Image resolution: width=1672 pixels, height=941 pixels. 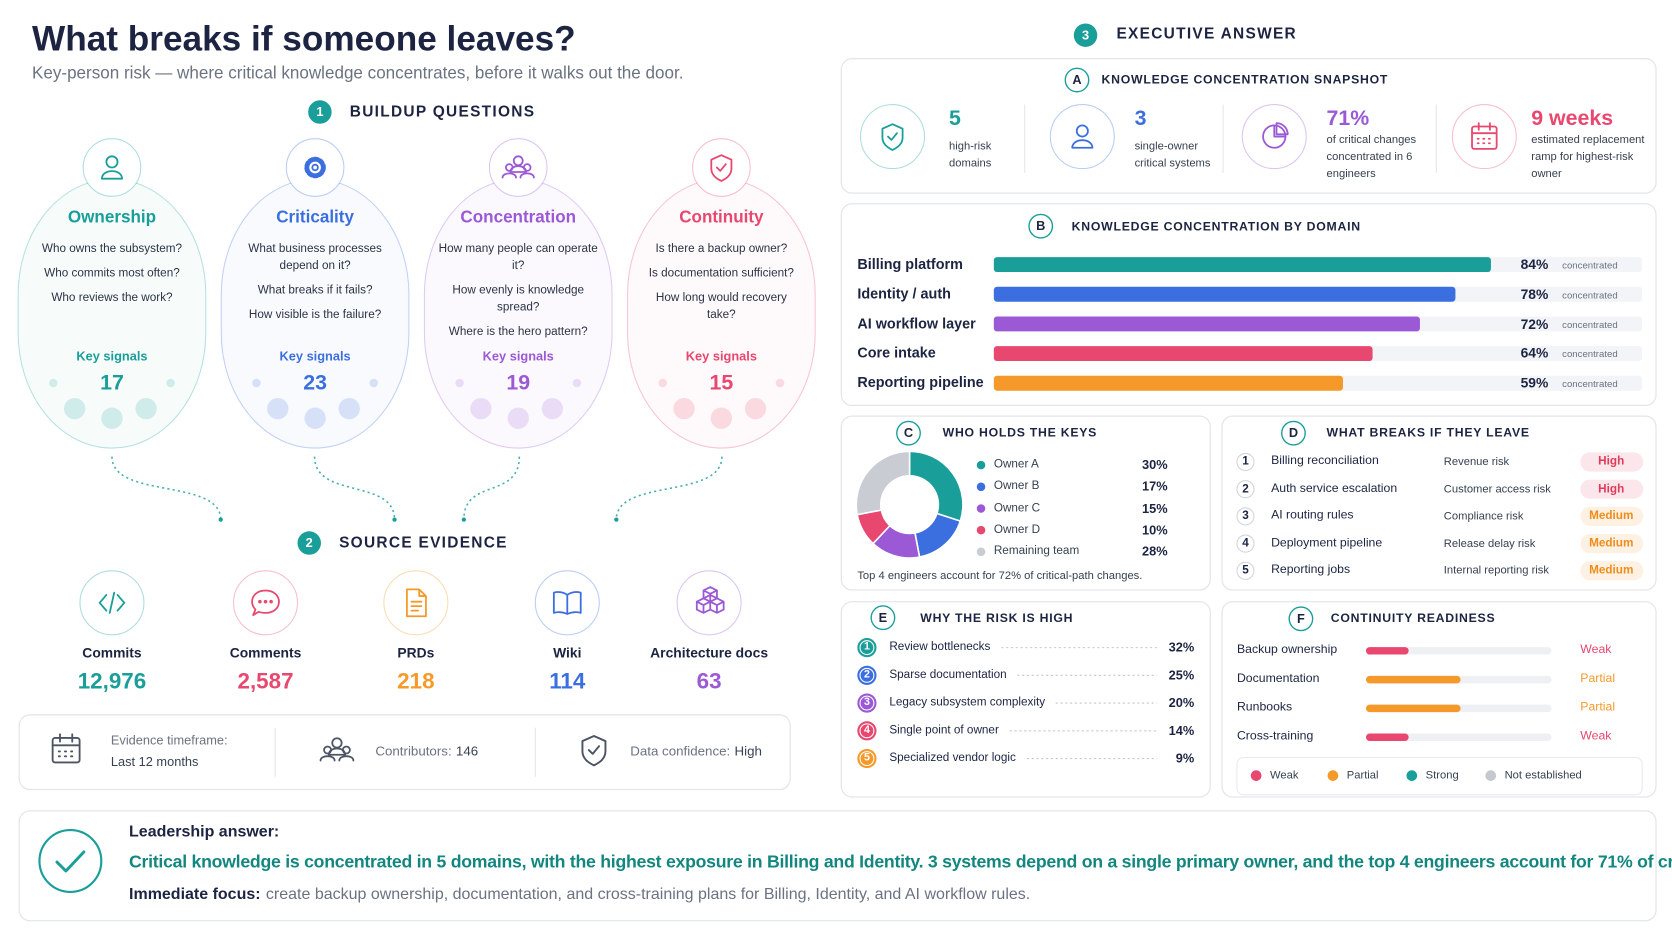 I want to click on question: How visible is the failure?, so click(x=315, y=315).